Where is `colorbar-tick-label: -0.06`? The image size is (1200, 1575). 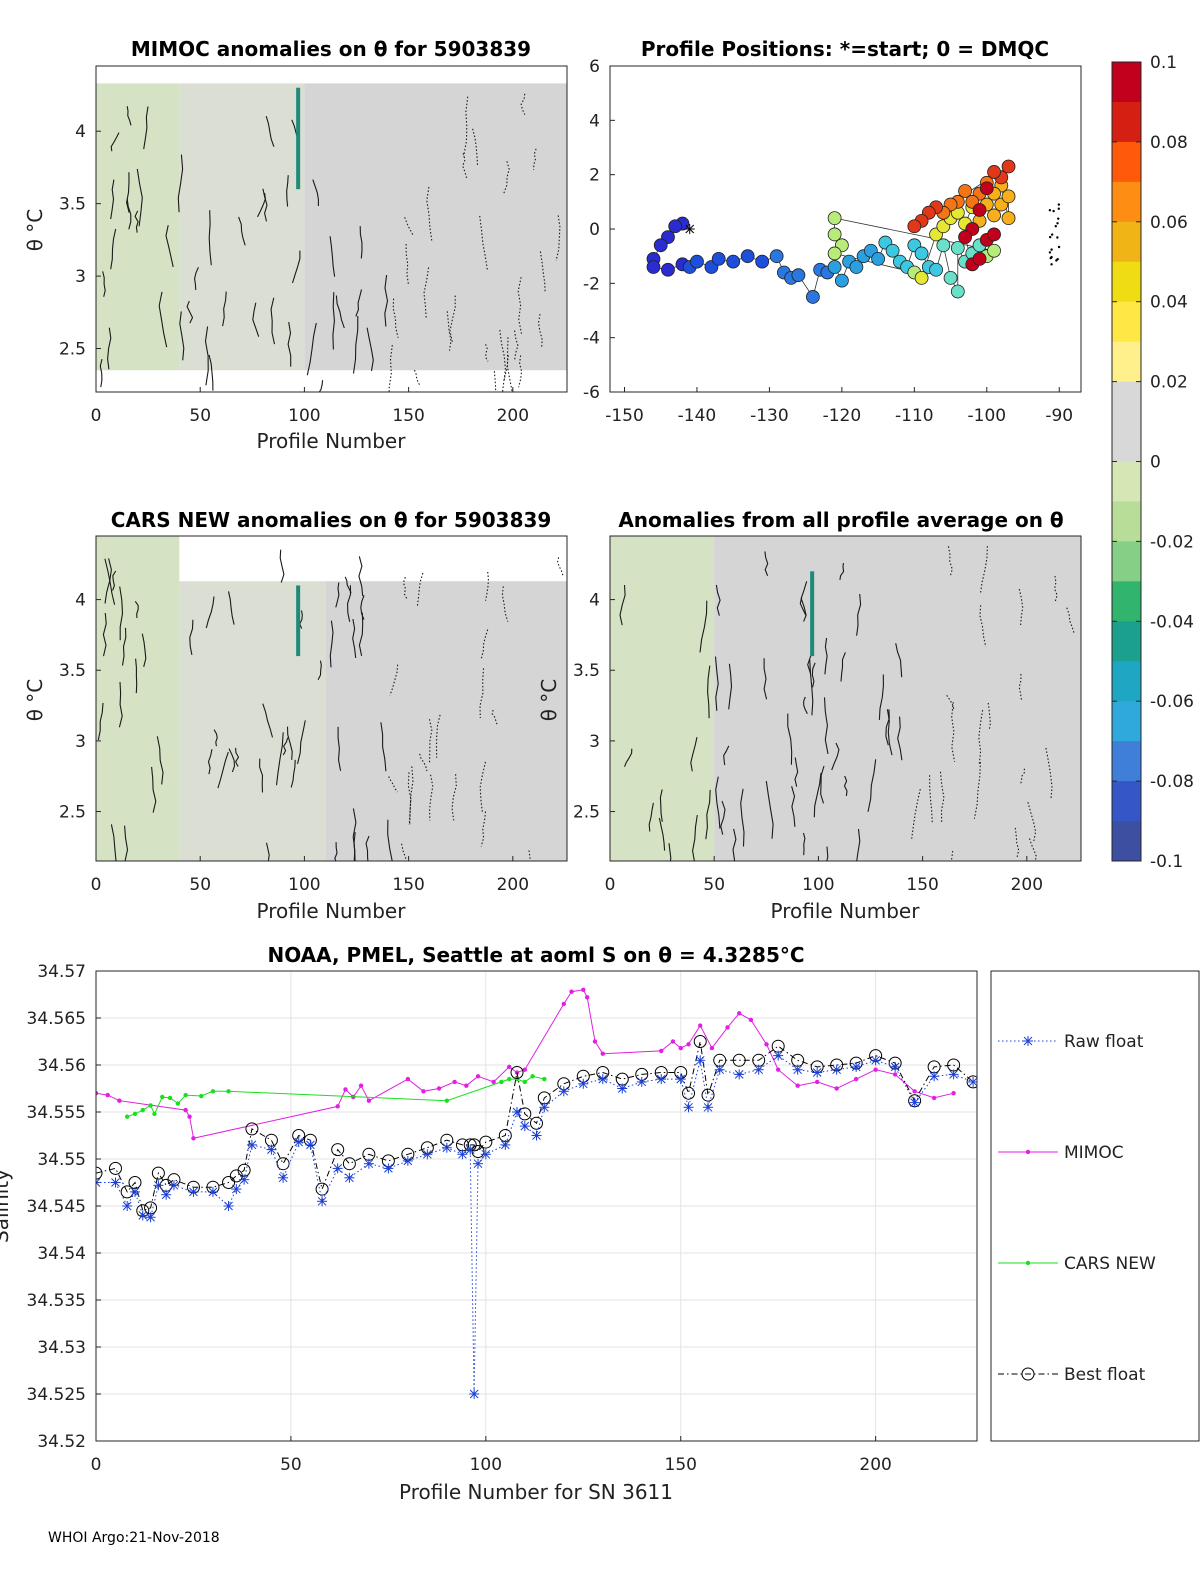 colorbar-tick-label: -0.06 is located at coordinates (1172, 702).